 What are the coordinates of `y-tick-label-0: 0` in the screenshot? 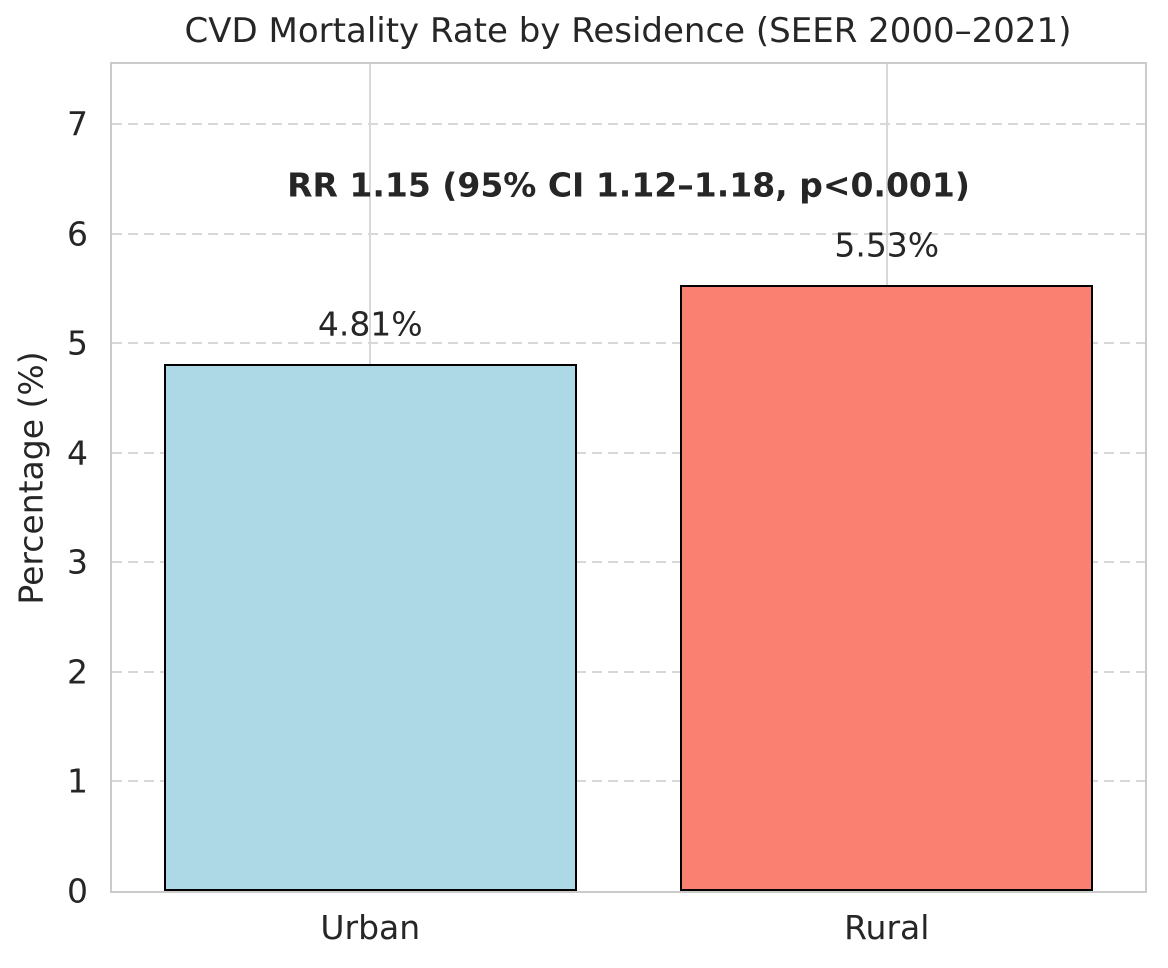 It's located at (77, 891).